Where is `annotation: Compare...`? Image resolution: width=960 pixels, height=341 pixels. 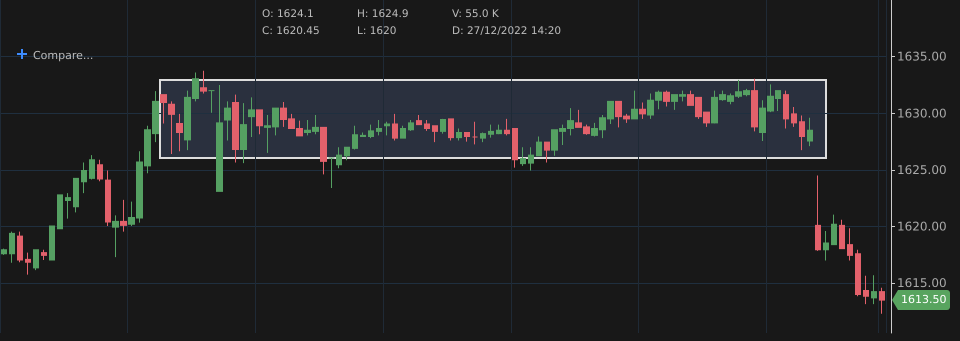 annotation: Compare... is located at coordinates (63, 55).